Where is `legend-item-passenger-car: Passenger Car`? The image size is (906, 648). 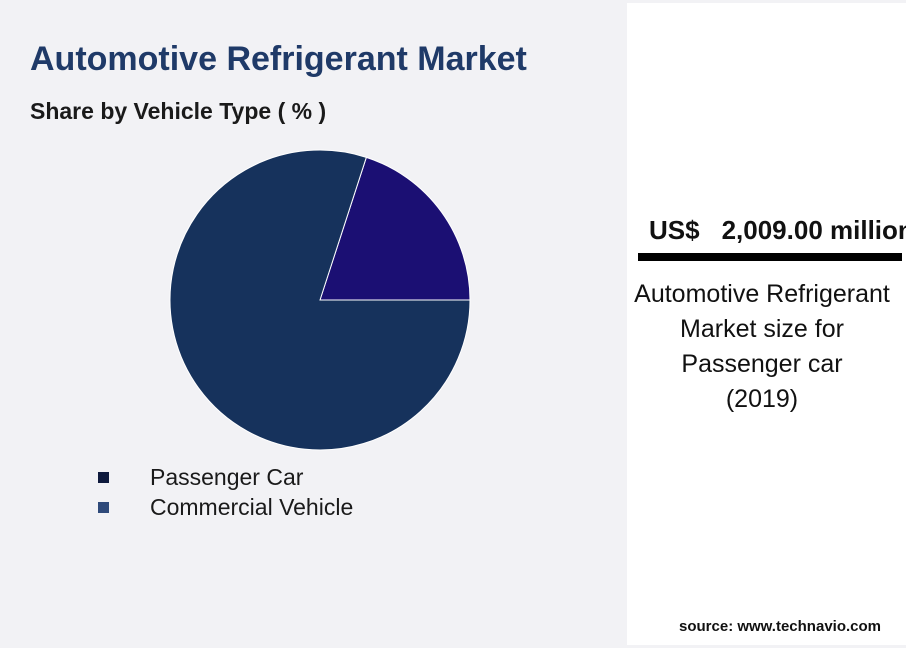 legend-item-passenger-car: Passenger Car is located at coordinates (225, 477).